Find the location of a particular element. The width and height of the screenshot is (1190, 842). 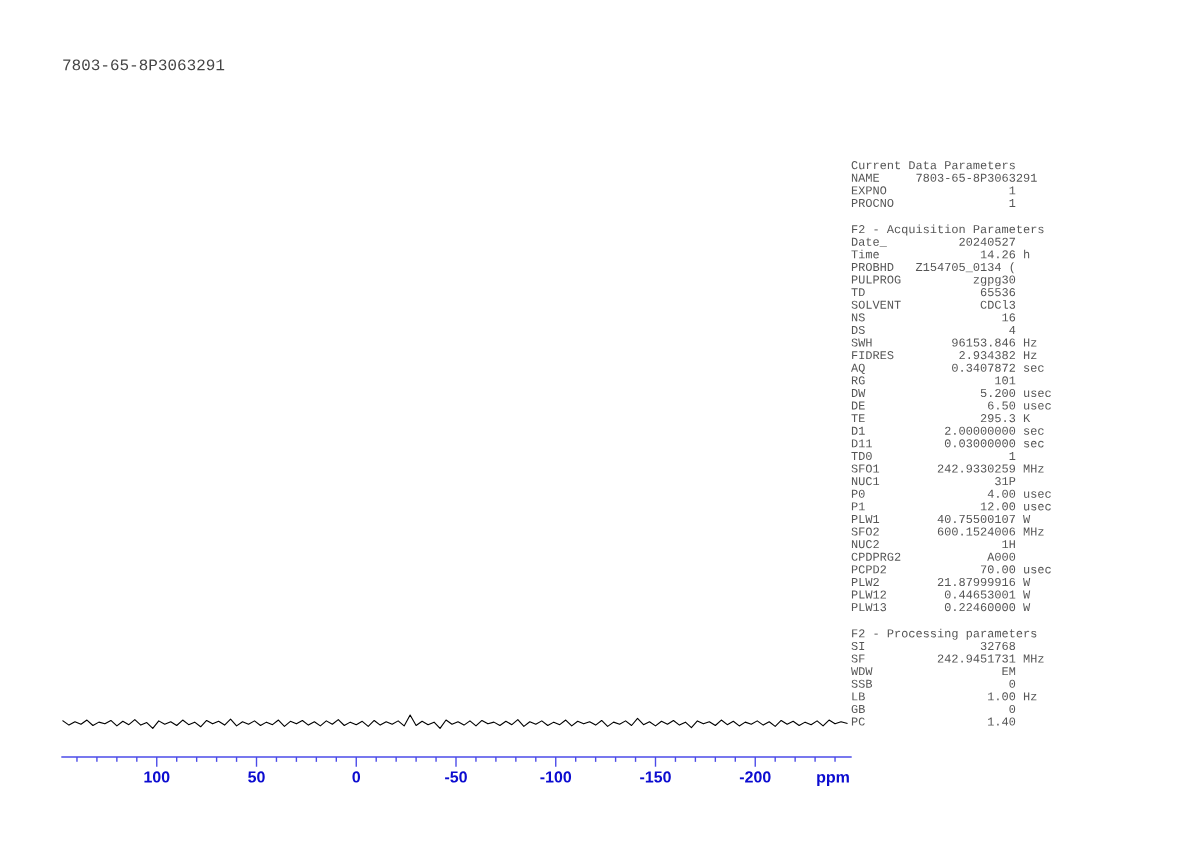

x-tick-label: 50 is located at coordinates (256, 777).